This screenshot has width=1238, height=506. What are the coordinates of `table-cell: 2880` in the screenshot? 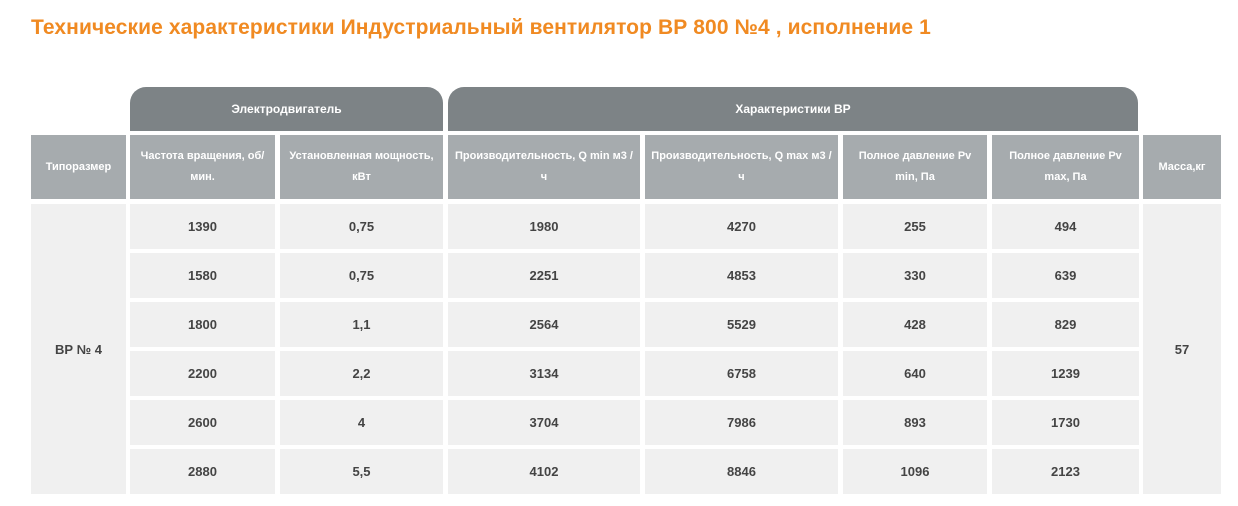 It's located at (202, 471).